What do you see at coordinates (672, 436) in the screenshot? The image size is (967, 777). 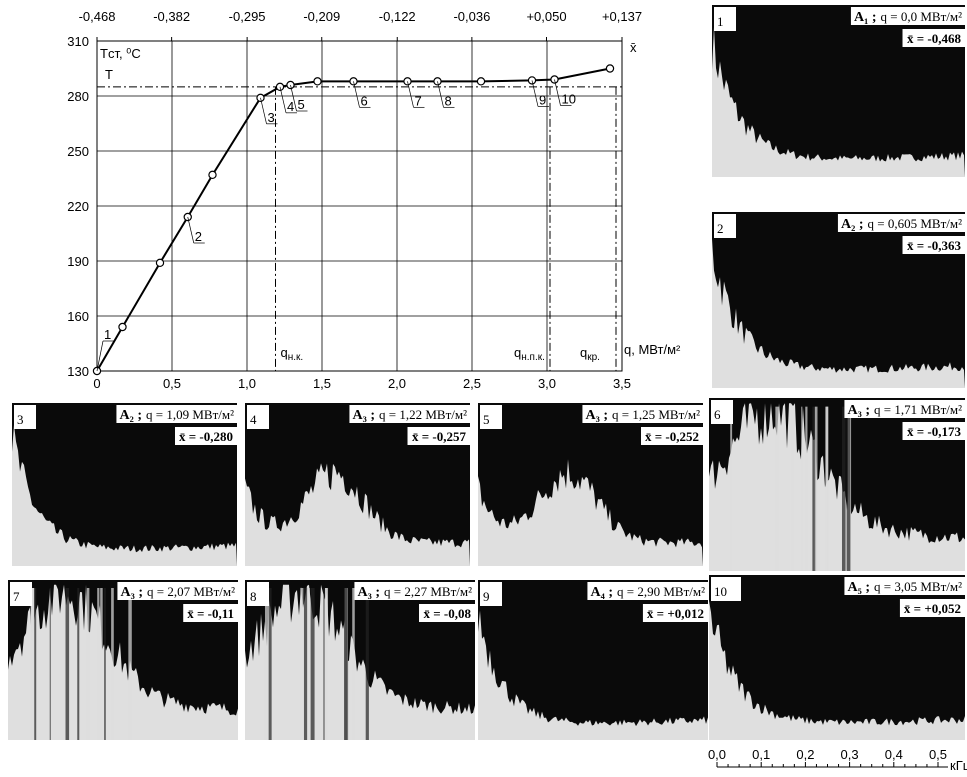 I see `panel-xbar: x̄ = -0,252` at bounding box center [672, 436].